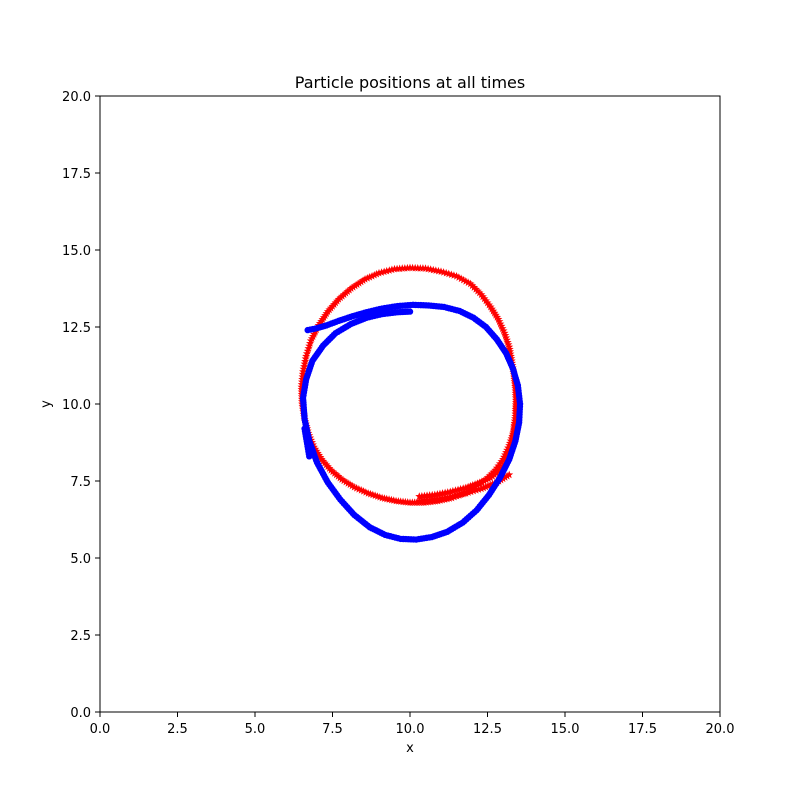 This screenshot has width=800, height=800. Describe the element at coordinates (100, 729) in the screenshot. I see `x-tick-label: 0.0` at that location.